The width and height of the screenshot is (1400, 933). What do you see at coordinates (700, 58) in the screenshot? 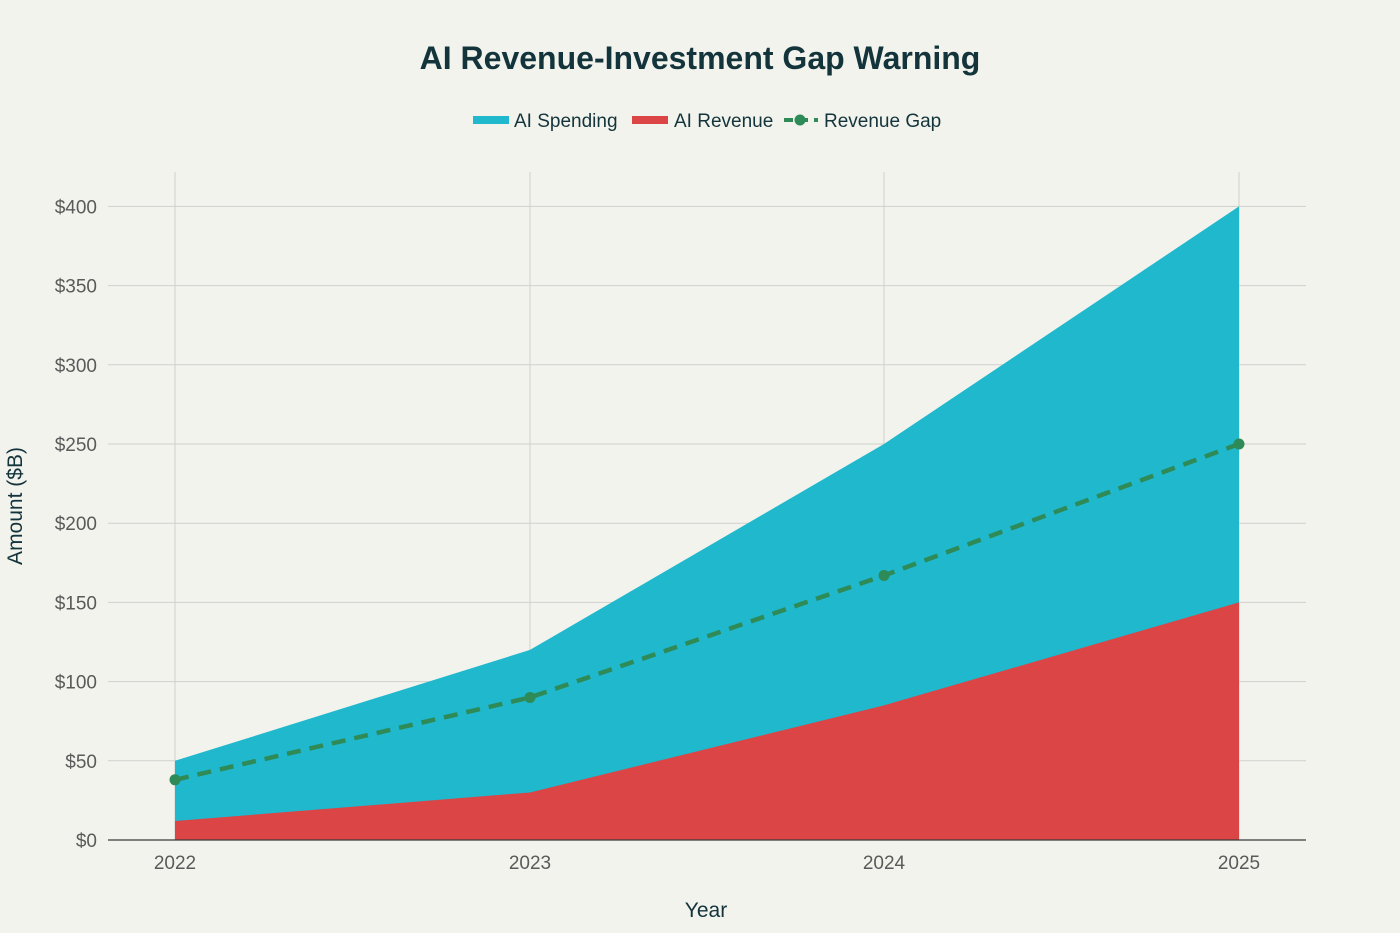
I see `chart-title: AI Revenue-Investment Gap Warning` at bounding box center [700, 58].